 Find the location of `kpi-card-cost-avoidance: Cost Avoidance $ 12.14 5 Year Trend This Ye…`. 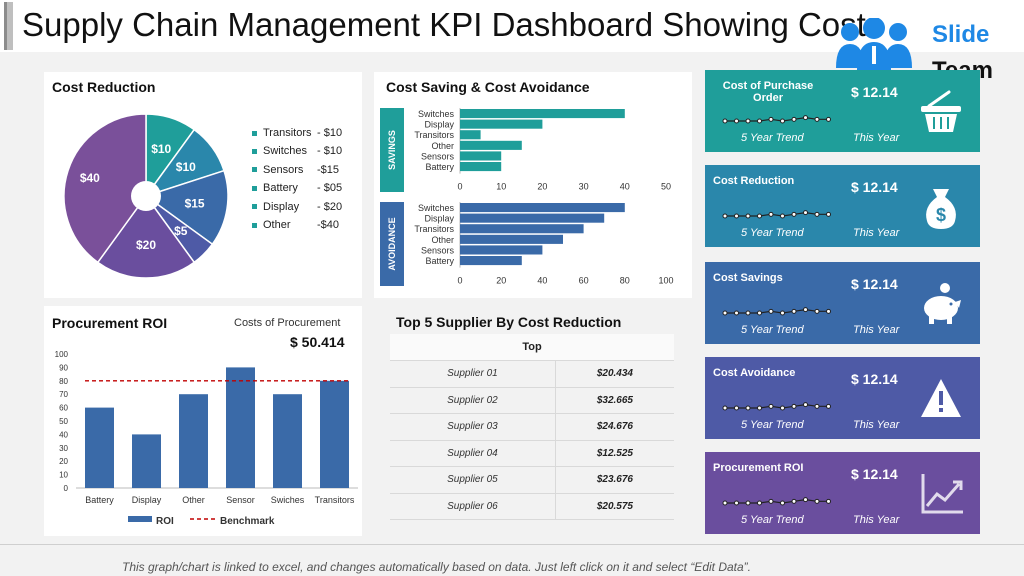

kpi-card-cost-avoidance: Cost Avoidance $ 12.14 5 Year Trend This Ye… is located at coordinates (842, 398).